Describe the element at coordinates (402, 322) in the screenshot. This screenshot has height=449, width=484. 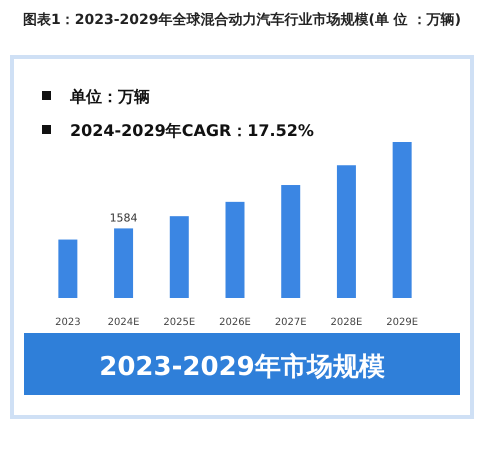
I see `x-tick-label: 2029E` at that location.